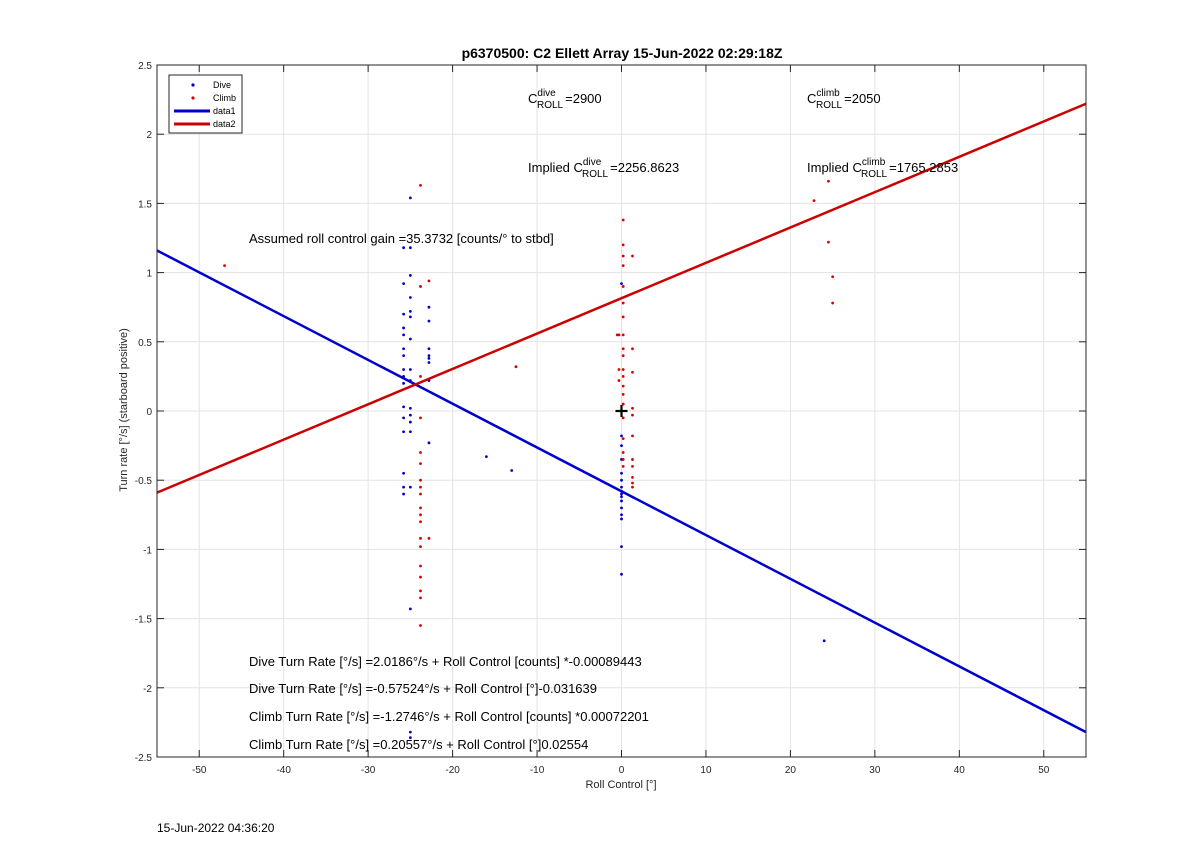  What do you see at coordinates (565, 99) in the screenshot?
I see `annotation-c-dive: Cdive ROLL =2900` at bounding box center [565, 99].